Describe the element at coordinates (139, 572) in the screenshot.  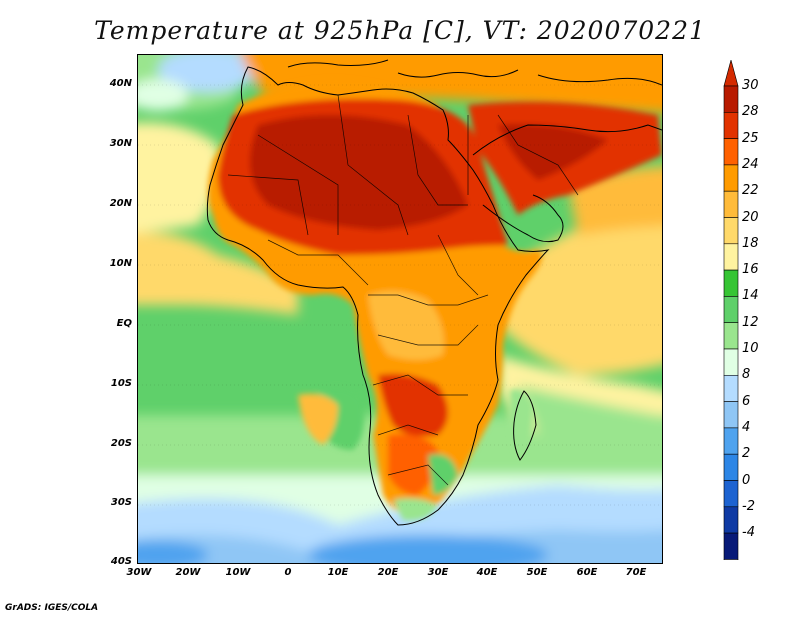
I see `lon-label: 30W` at that location.